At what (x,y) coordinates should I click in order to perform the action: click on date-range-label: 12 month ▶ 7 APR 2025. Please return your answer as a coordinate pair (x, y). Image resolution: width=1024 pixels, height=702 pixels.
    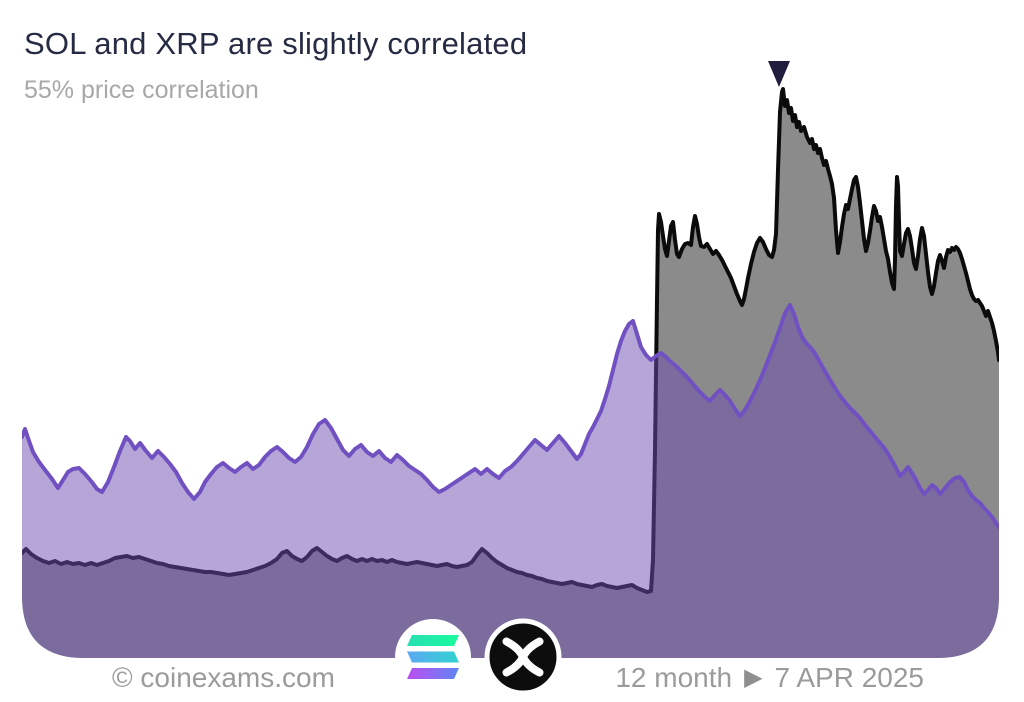
    Looking at the image, I should click on (769, 678).